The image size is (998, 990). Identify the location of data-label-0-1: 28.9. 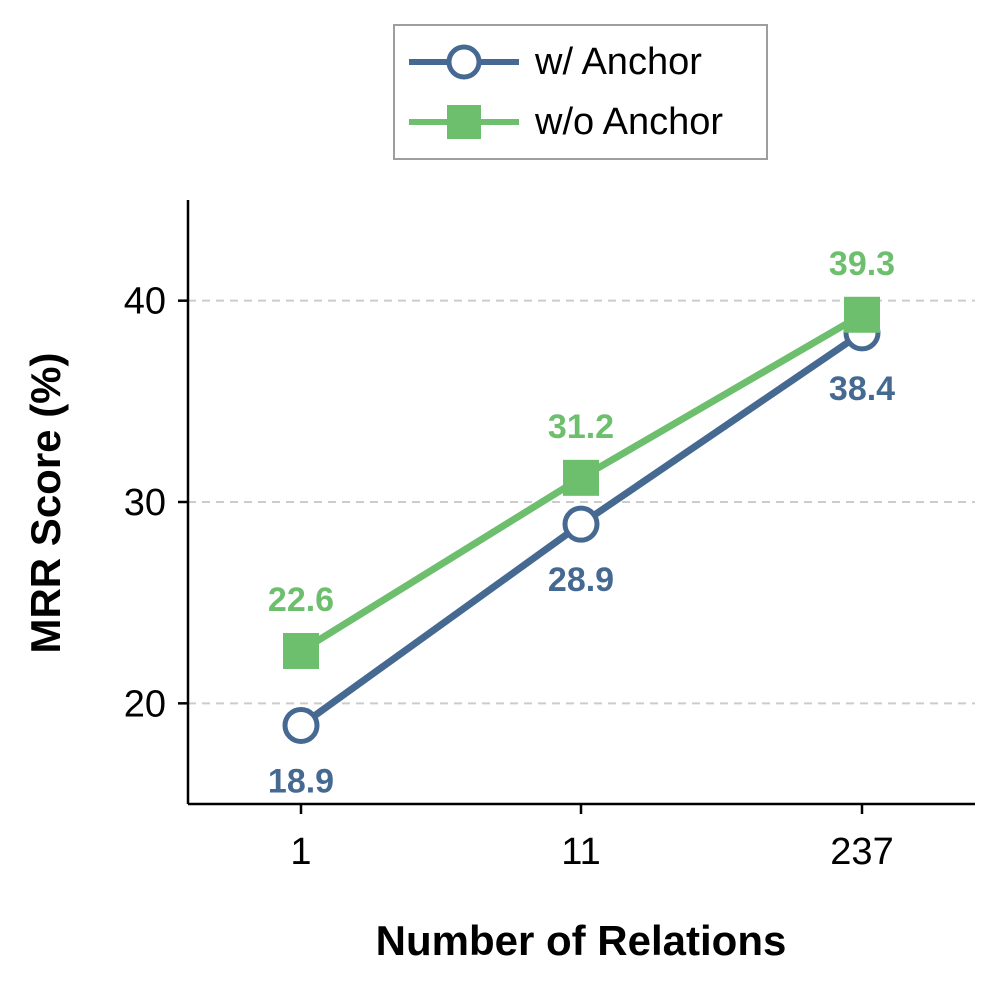
(581, 580).